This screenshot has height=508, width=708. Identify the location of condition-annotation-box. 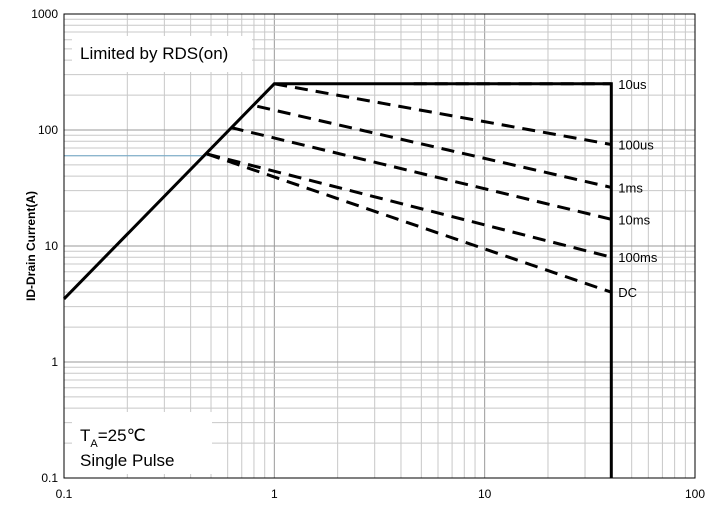
(142, 443).